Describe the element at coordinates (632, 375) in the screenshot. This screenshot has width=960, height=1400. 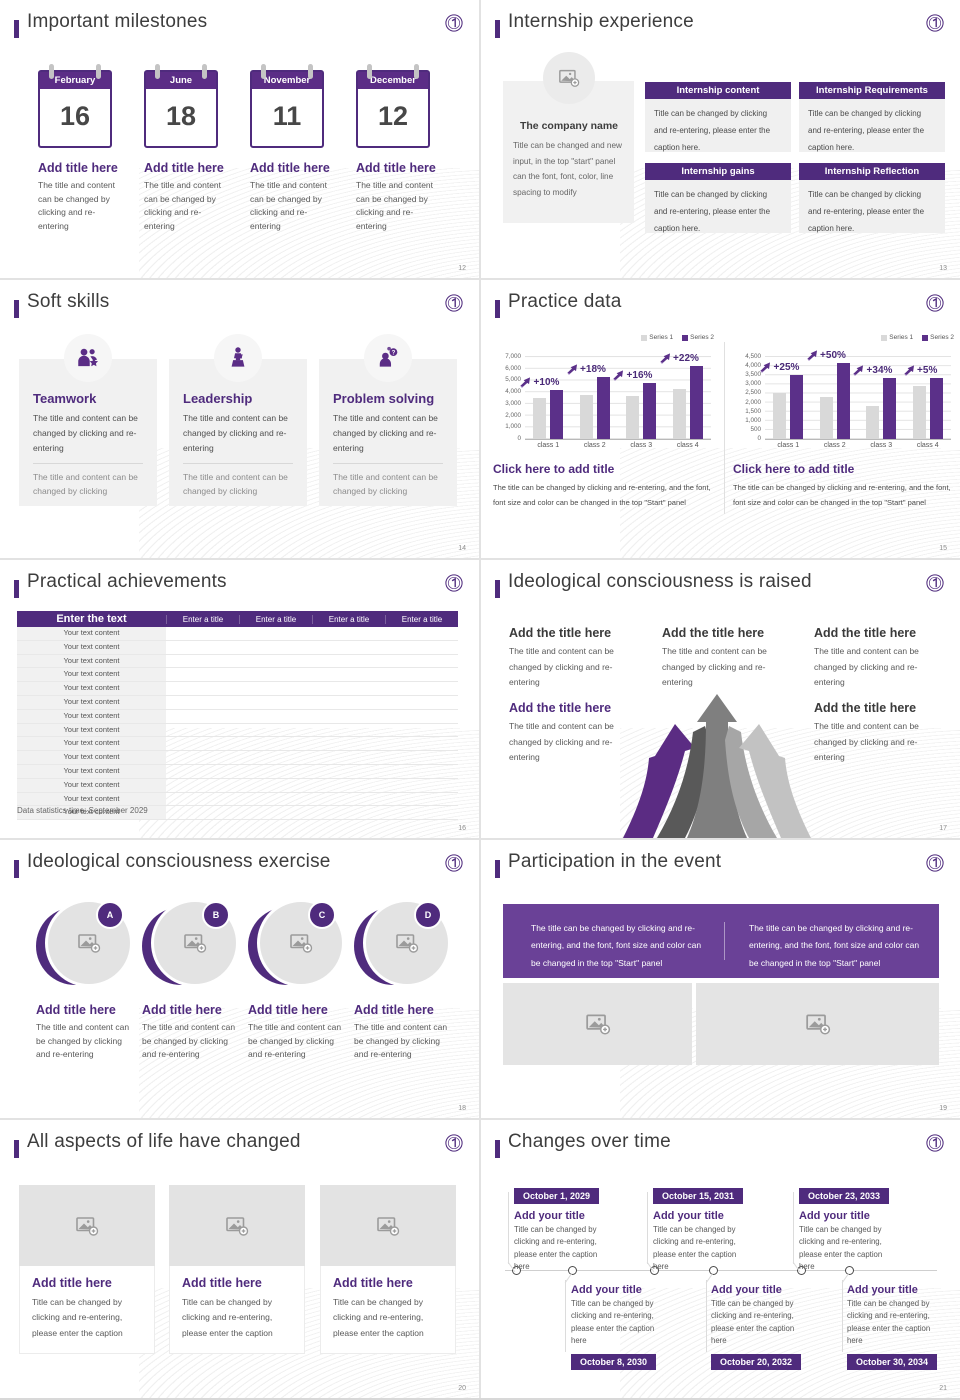
I see `growth-annotation: +16%` at that location.